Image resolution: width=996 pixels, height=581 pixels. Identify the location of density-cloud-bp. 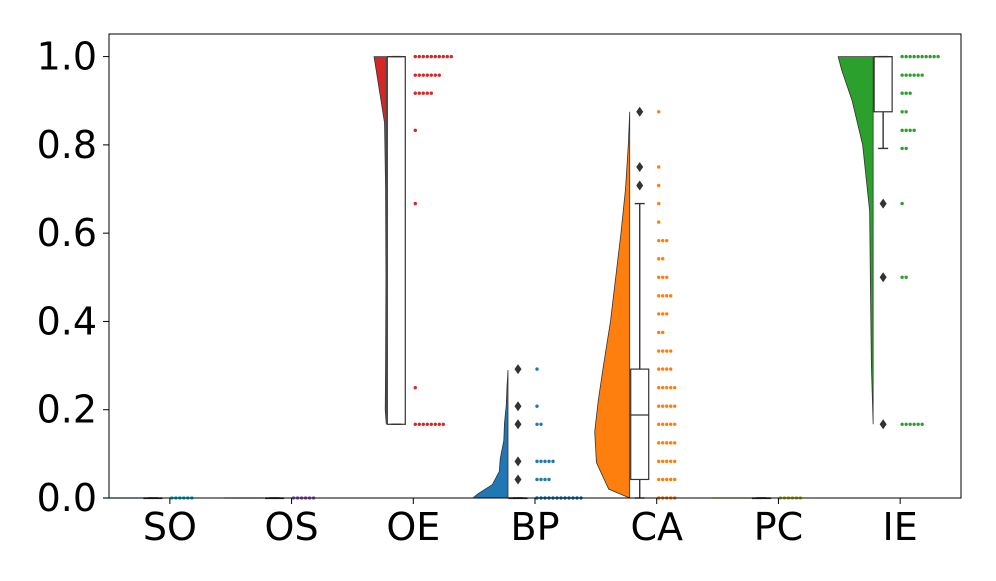
(490, 434).